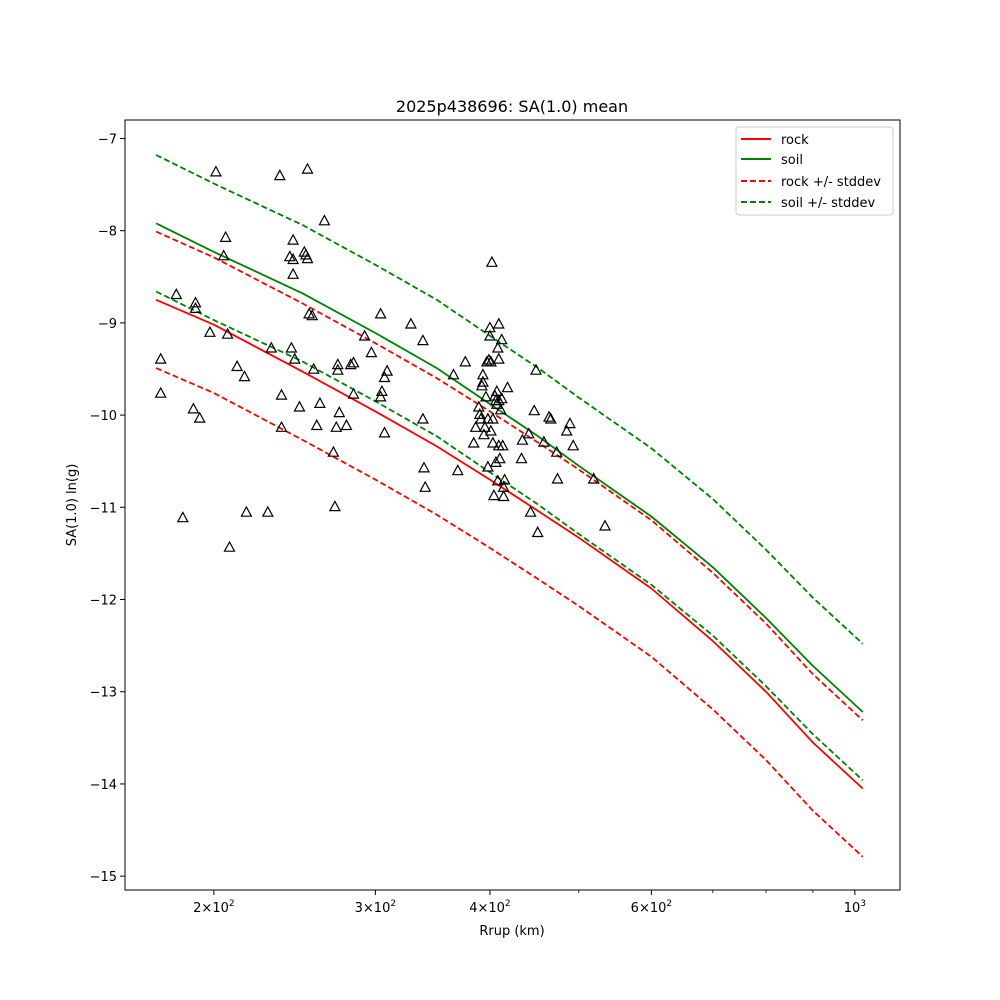 Image resolution: width=1000 pixels, height=1000 pixels. Describe the element at coordinates (103, 693) in the screenshot. I see `y-tick-label: −13` at that location.